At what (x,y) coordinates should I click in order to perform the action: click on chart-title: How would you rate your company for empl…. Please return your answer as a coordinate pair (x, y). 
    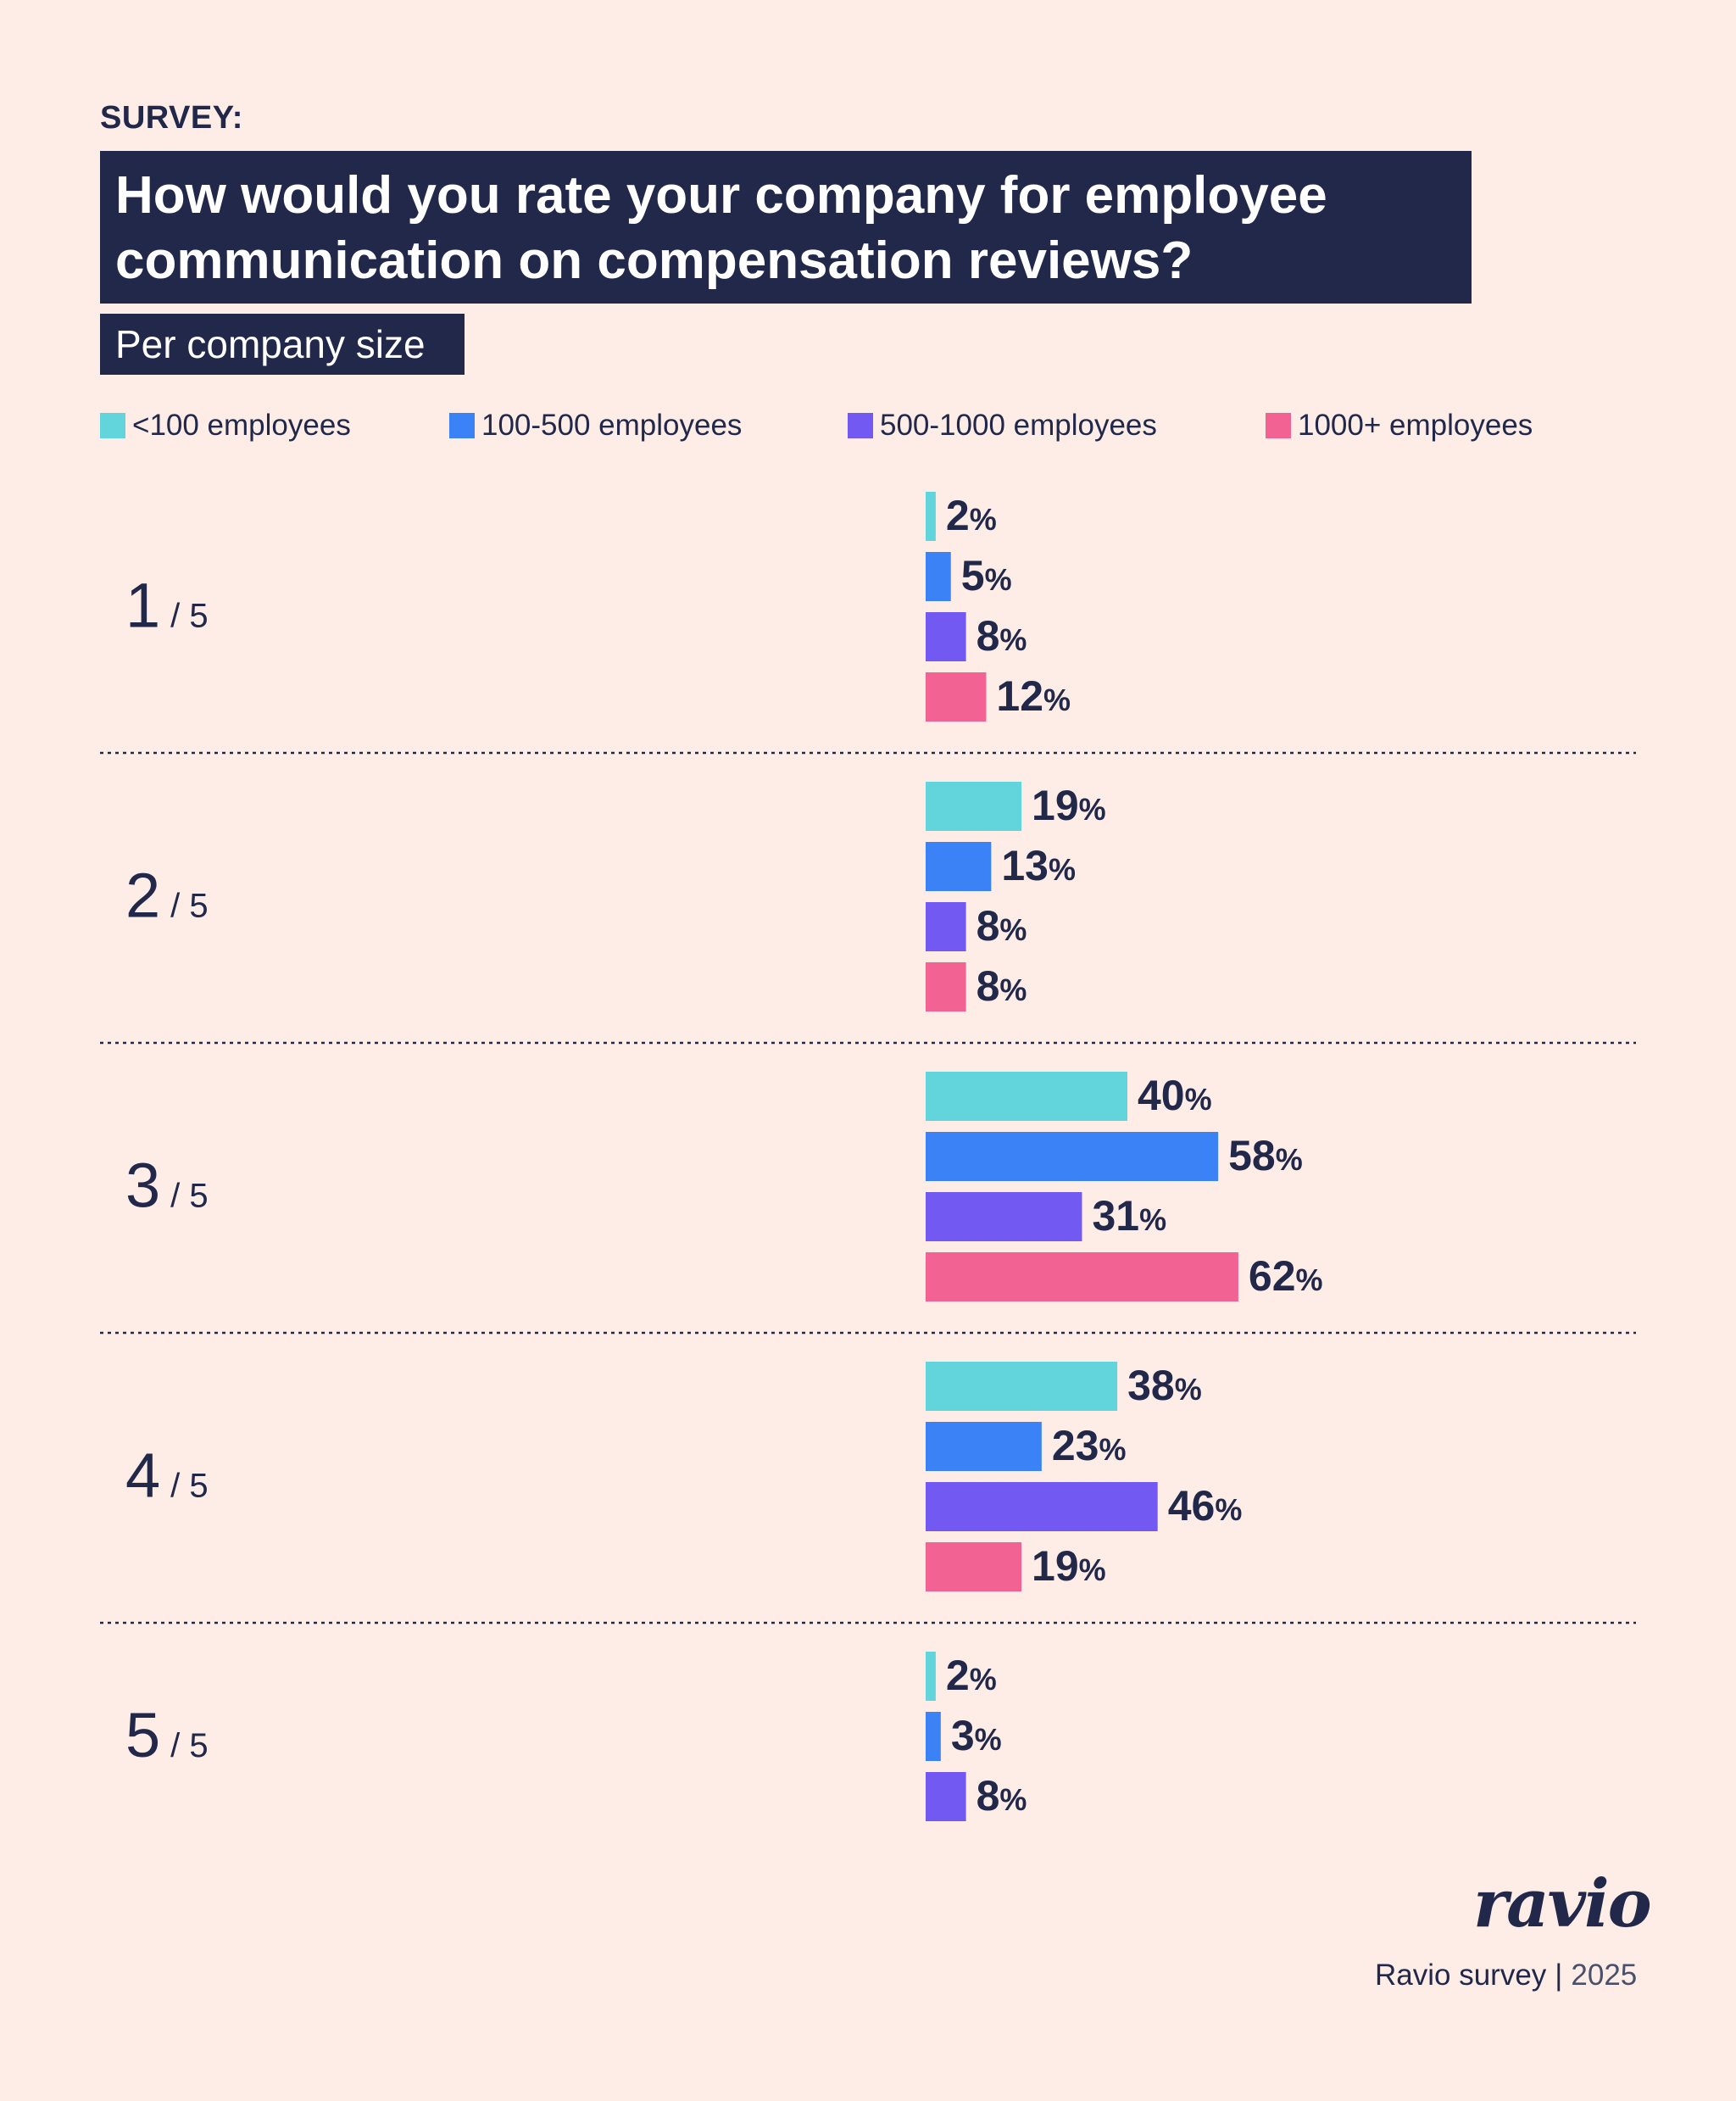
    Looking at the image, I should click on (721, 228).